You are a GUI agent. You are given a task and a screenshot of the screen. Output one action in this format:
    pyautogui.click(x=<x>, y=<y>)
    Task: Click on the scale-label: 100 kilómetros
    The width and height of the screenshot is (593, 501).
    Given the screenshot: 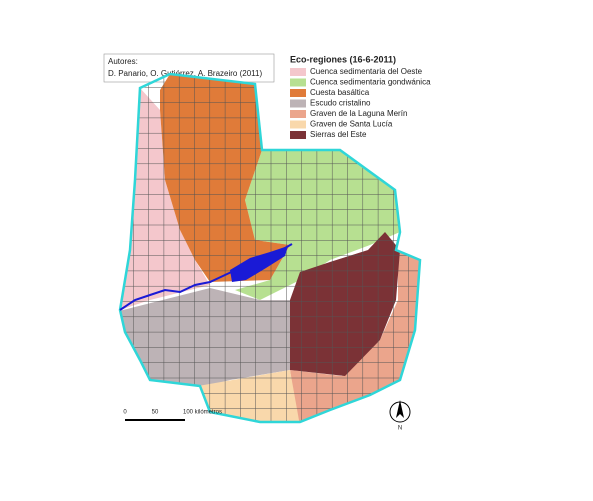 What is the action you would take?
    pyautogui.click(x=202, y=413)
    